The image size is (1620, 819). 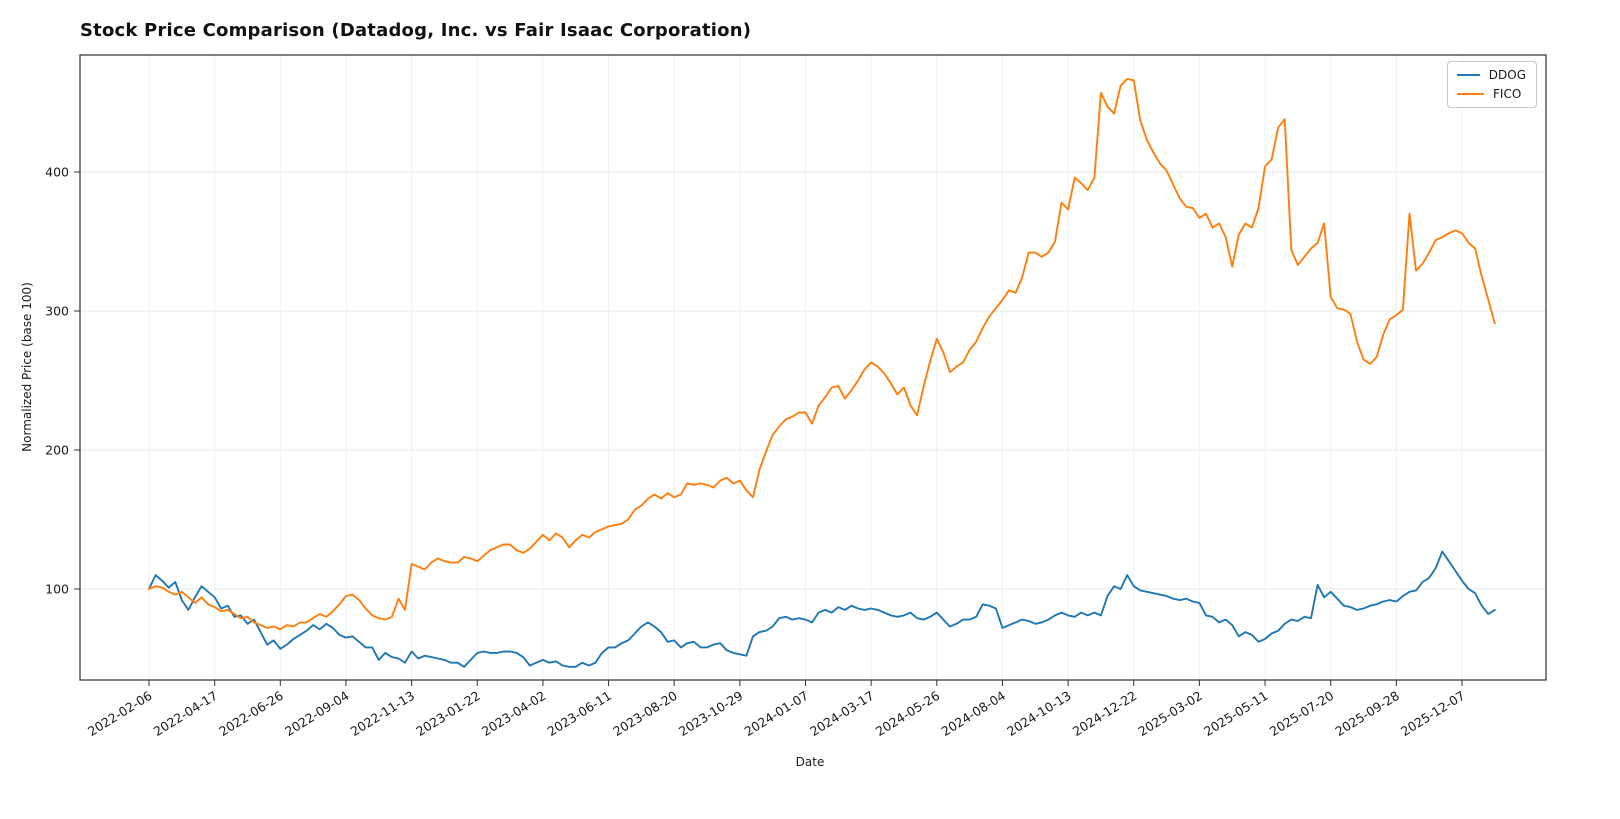 What do you see at coordinates (973, 713) in the screenshot?
I see `x-tick-label: 2024-08-04` at bounding box center [973, 713].